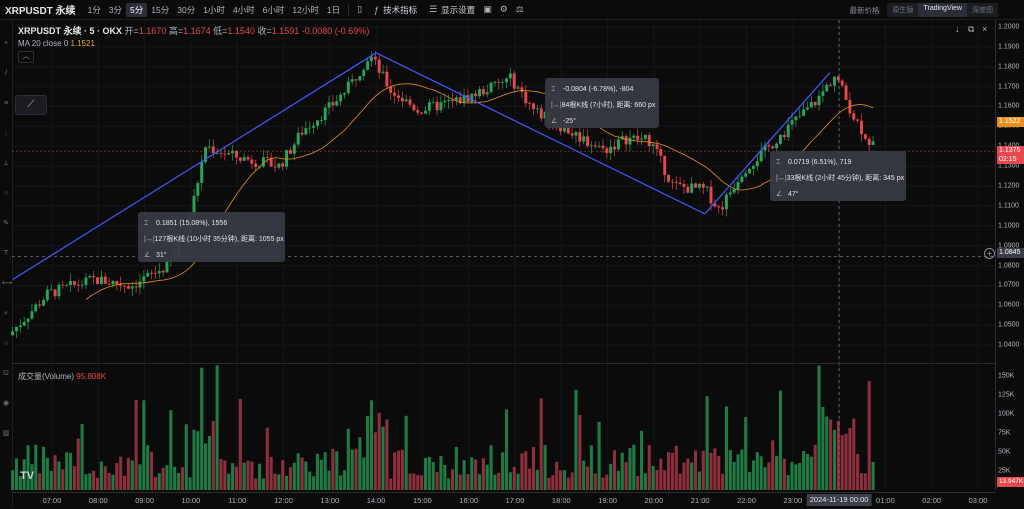  I want to click on pane-divider, so click(503, 363).